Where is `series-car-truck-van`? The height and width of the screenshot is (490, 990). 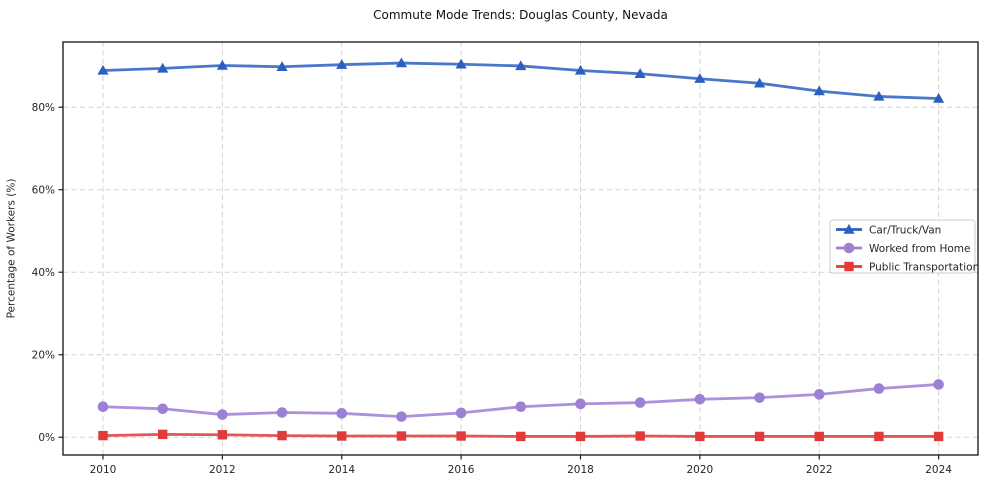
series-car-truck-van is located at coordinates (521, 80).